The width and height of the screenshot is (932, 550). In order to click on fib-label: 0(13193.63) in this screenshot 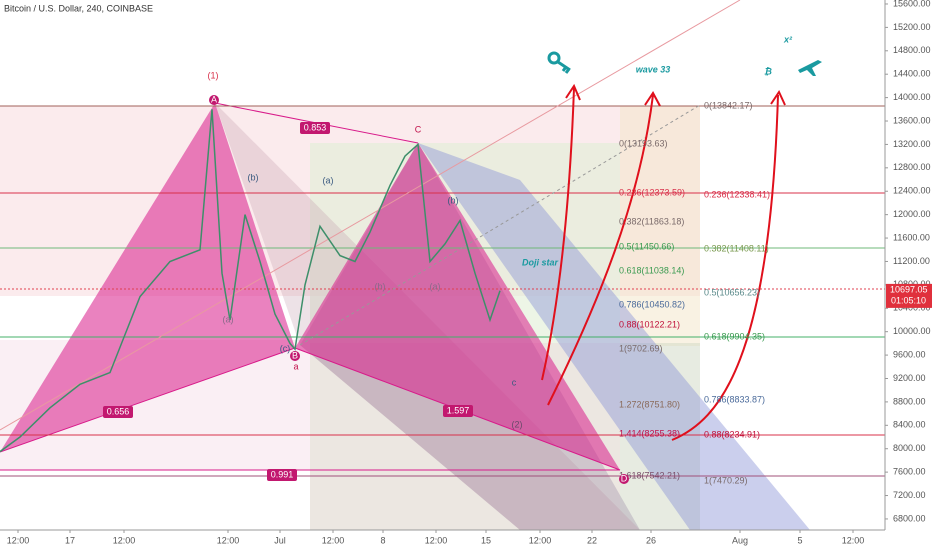, I will do `click(643, 143)`.